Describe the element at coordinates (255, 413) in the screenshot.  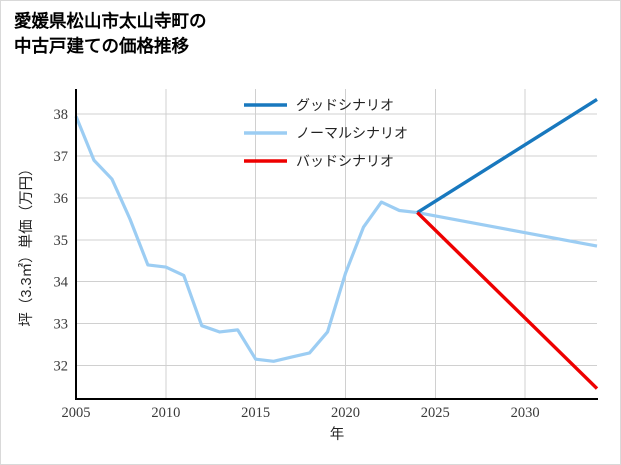
I see `x-tick-label: 2015` at that location.